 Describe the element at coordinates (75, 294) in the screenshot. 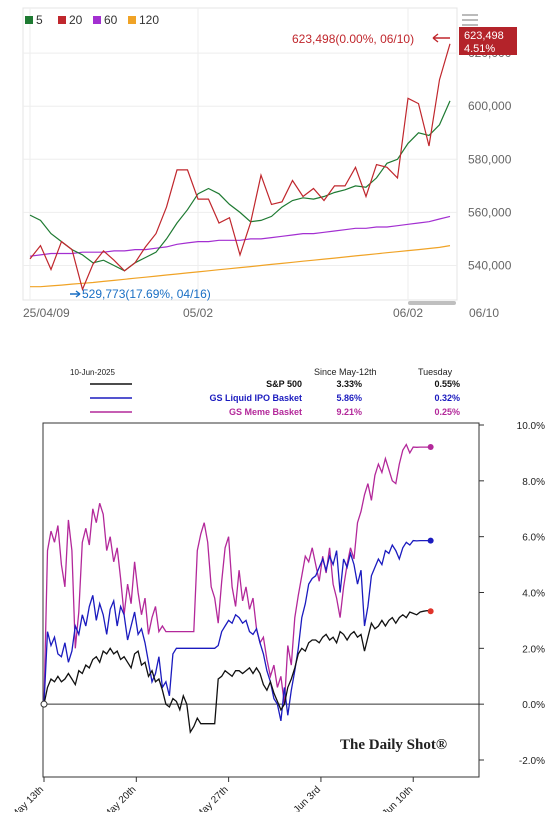

I see `min-arrow-icon` at that location.